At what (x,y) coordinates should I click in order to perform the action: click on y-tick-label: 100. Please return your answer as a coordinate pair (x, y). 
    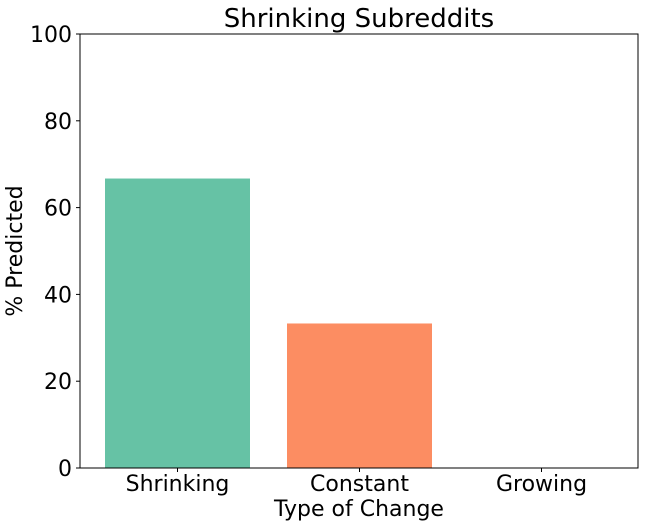
    Looking at the image, I should click on (51, 35).